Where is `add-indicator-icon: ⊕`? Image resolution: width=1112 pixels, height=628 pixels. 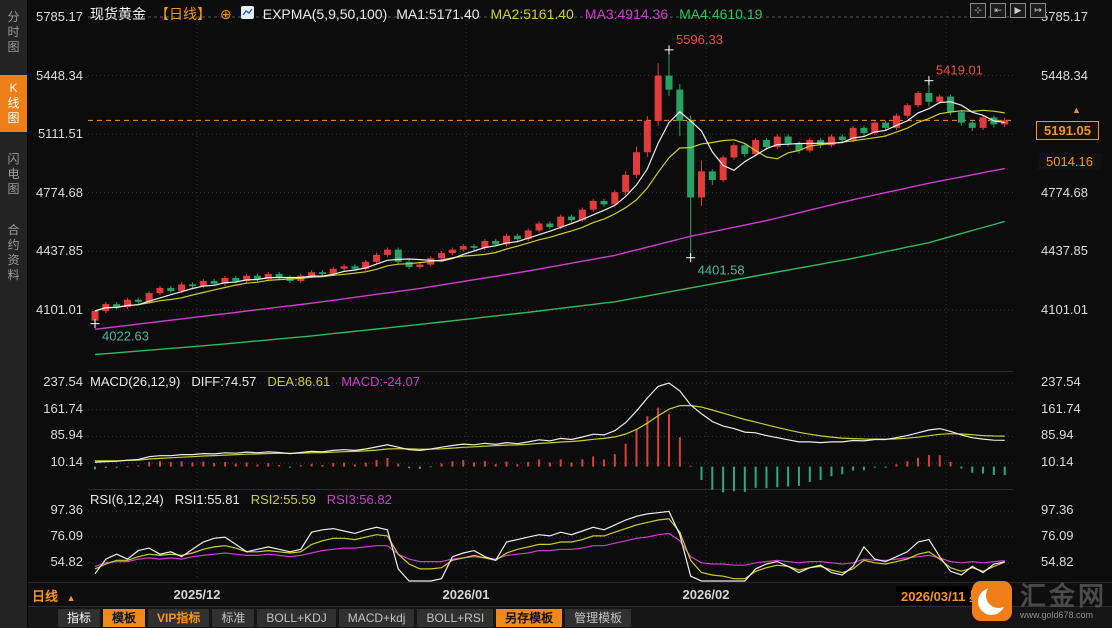 add-indicator-icon: ⊕ is located at coordinates (226, 13).